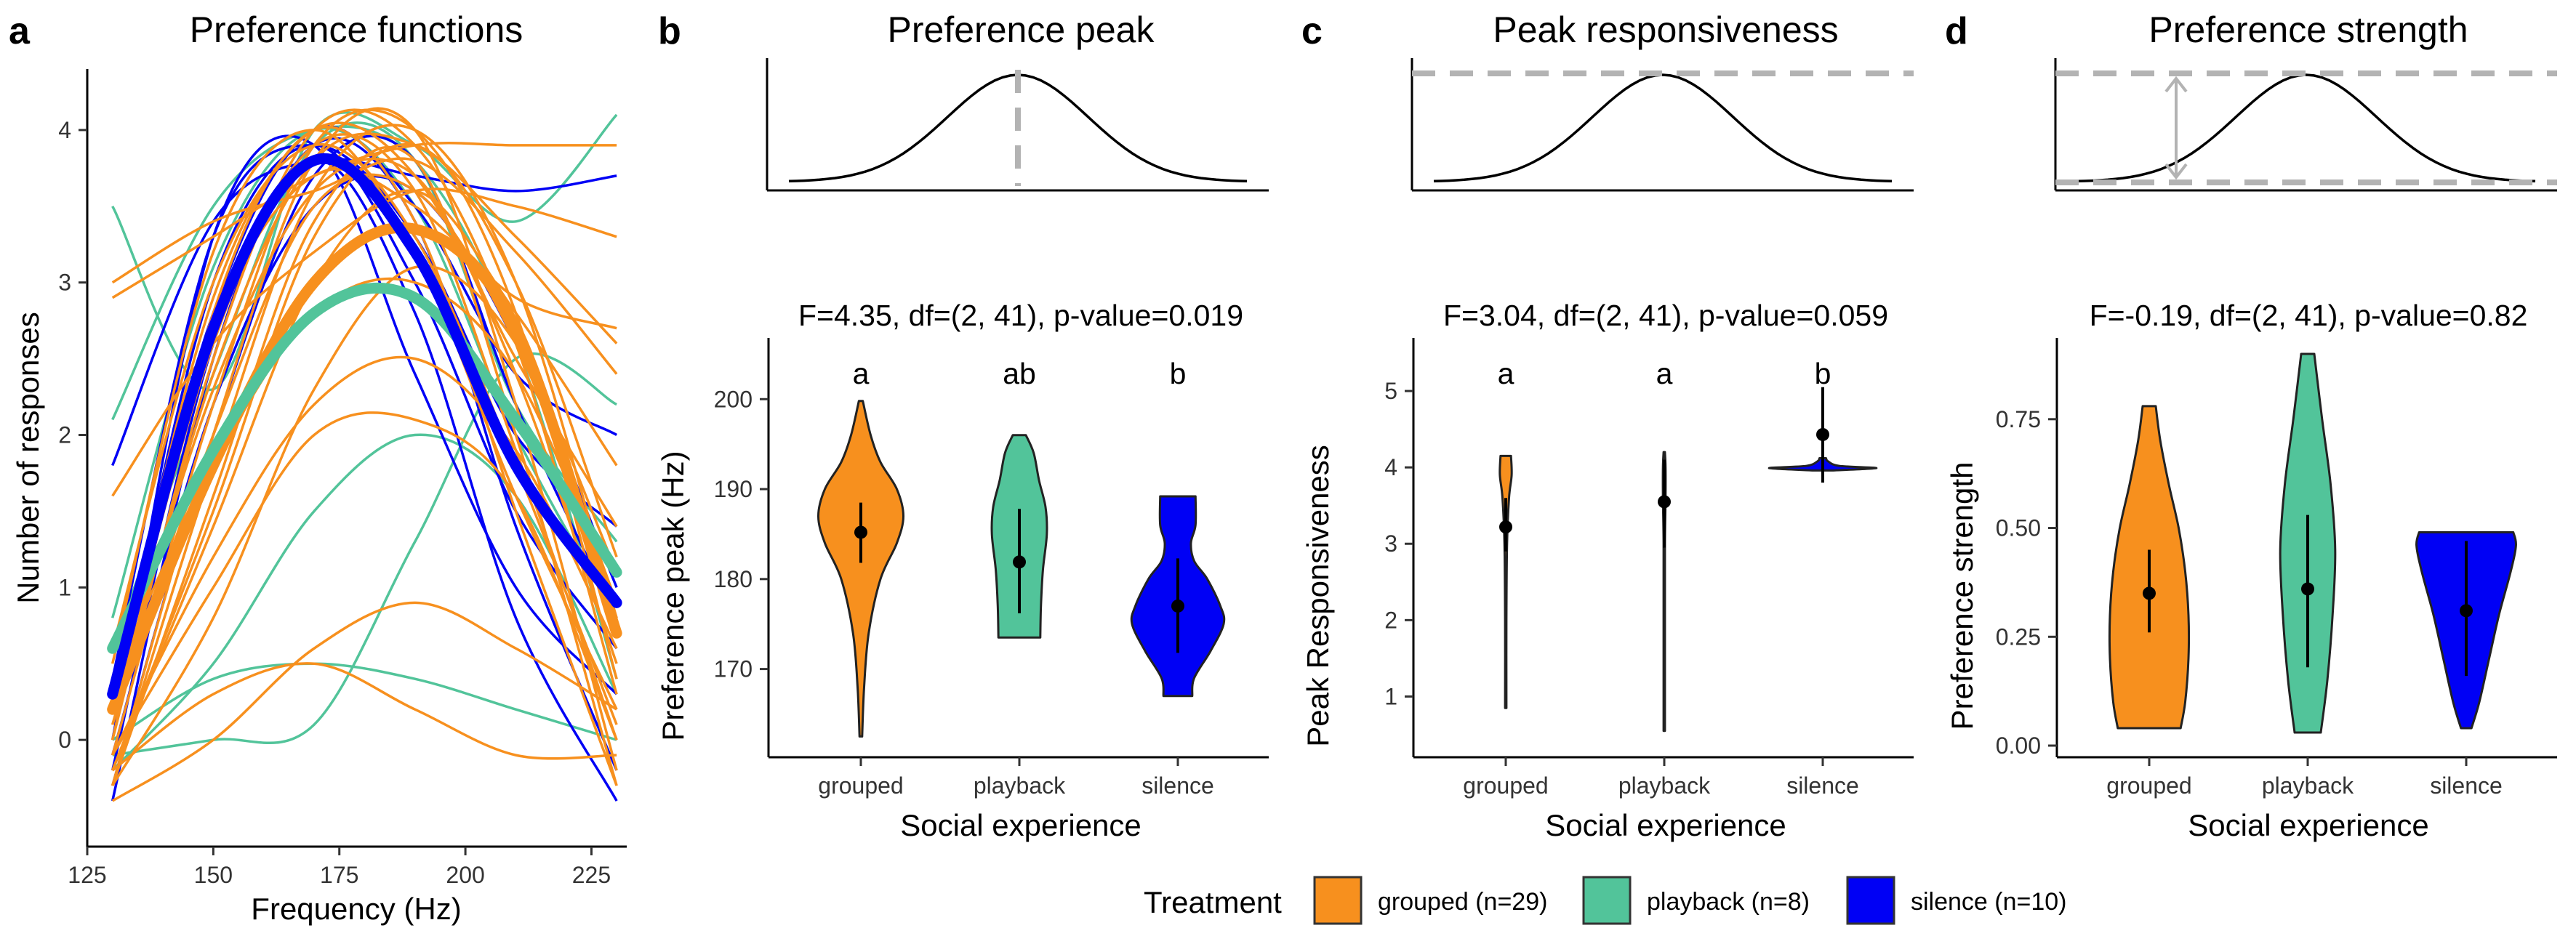 The width and height of the screenshot is (2576, 944). Describe the element at coordinates (1962, 596) in the screenshot. I see `panel-d-ylabel: Preference strength` at that location.